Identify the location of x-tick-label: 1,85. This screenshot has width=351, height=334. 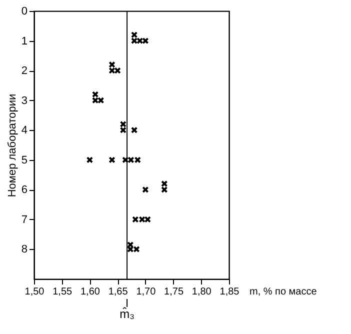
(230, 292).